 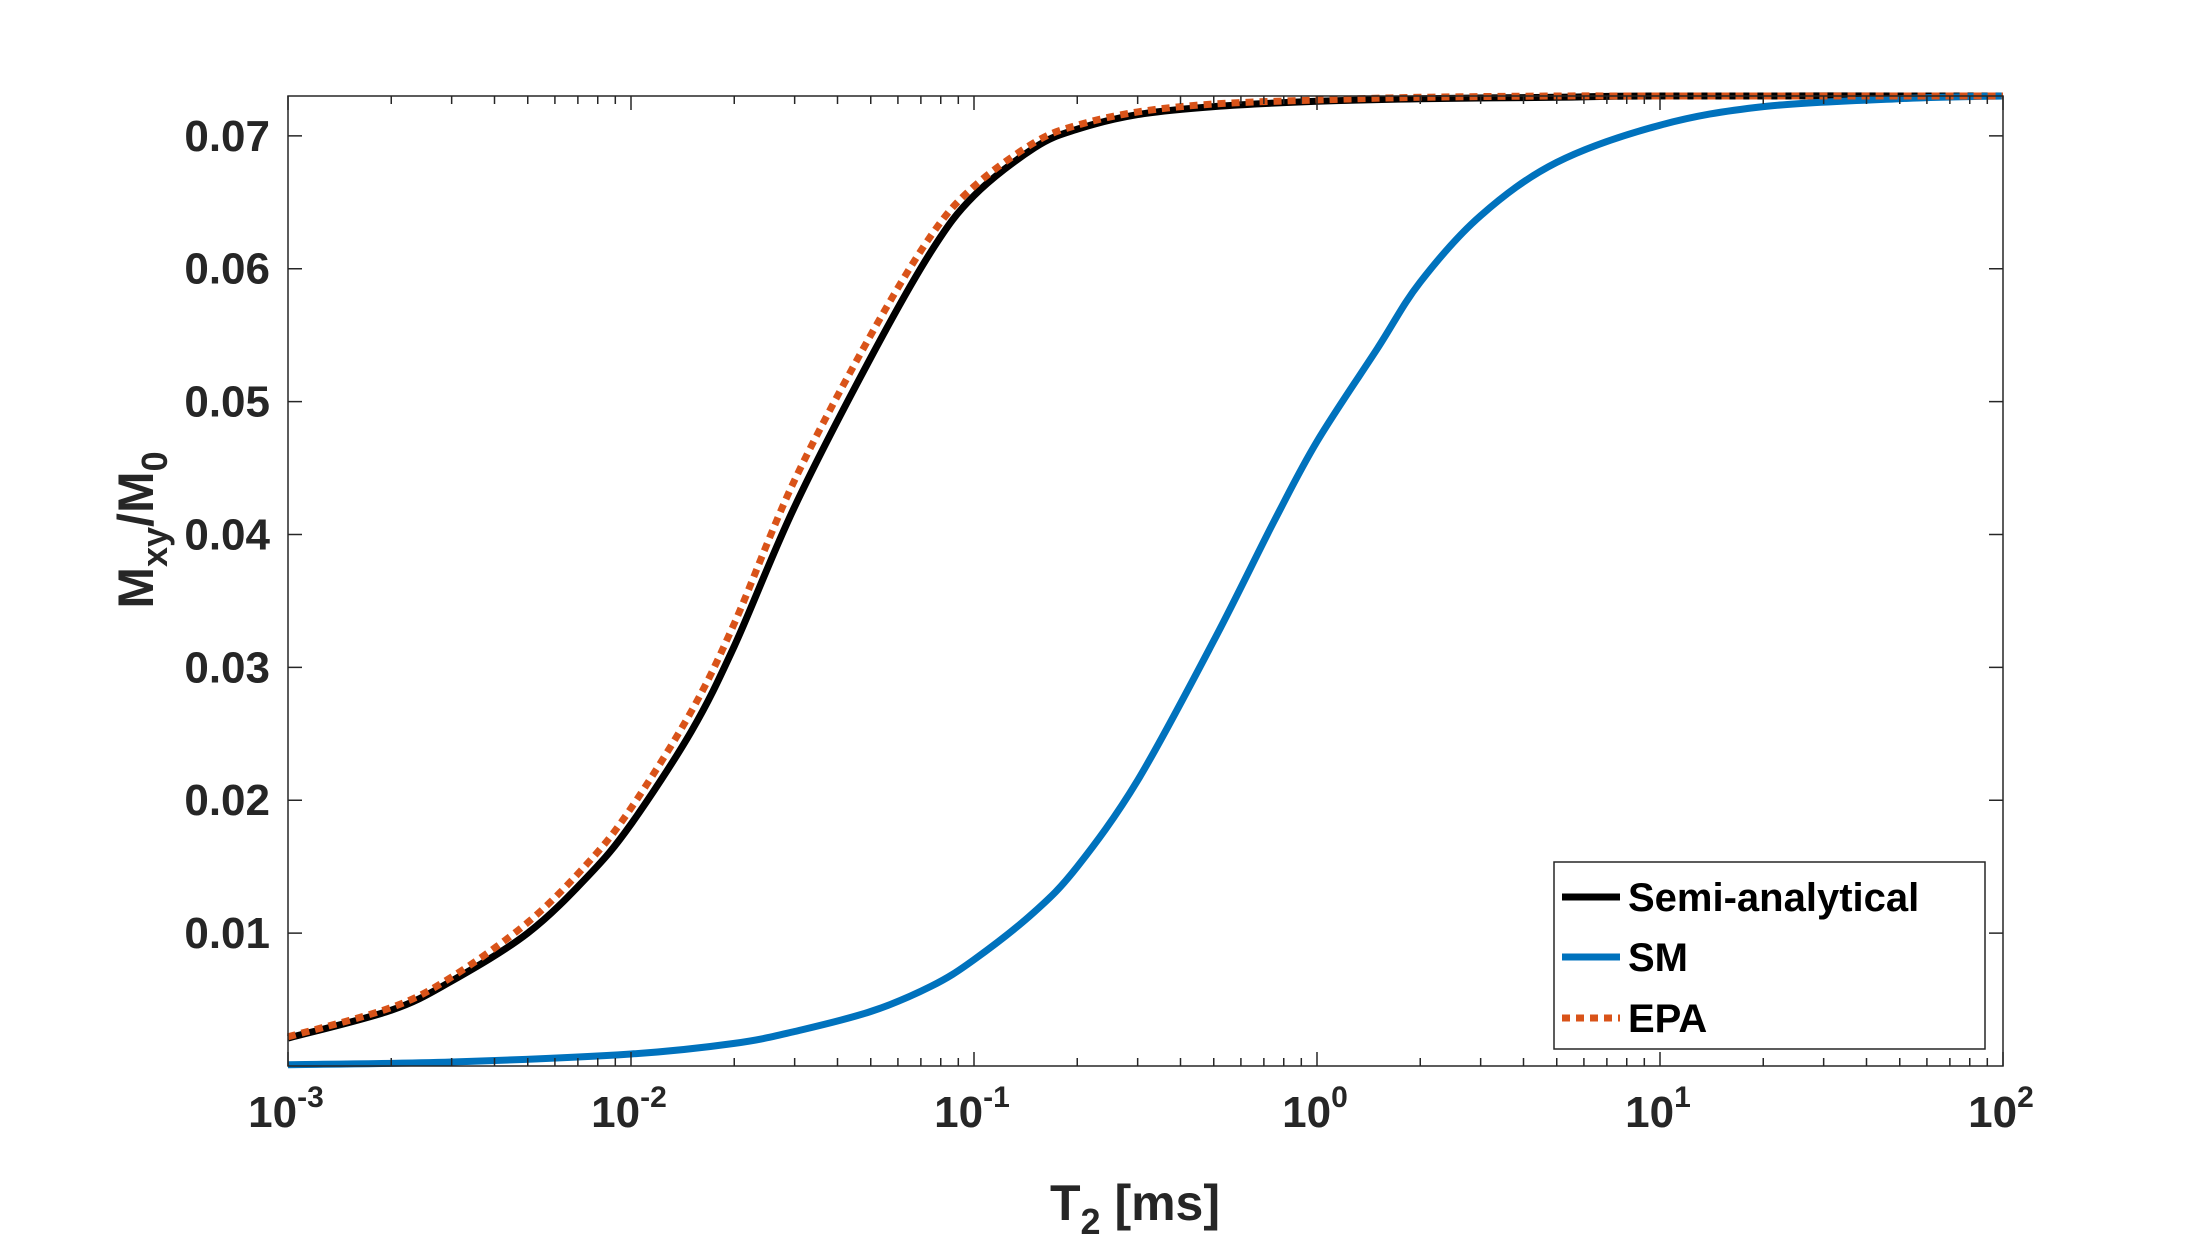 I want to click on legend-label-sm: SM, so click(x=1658, y=958).